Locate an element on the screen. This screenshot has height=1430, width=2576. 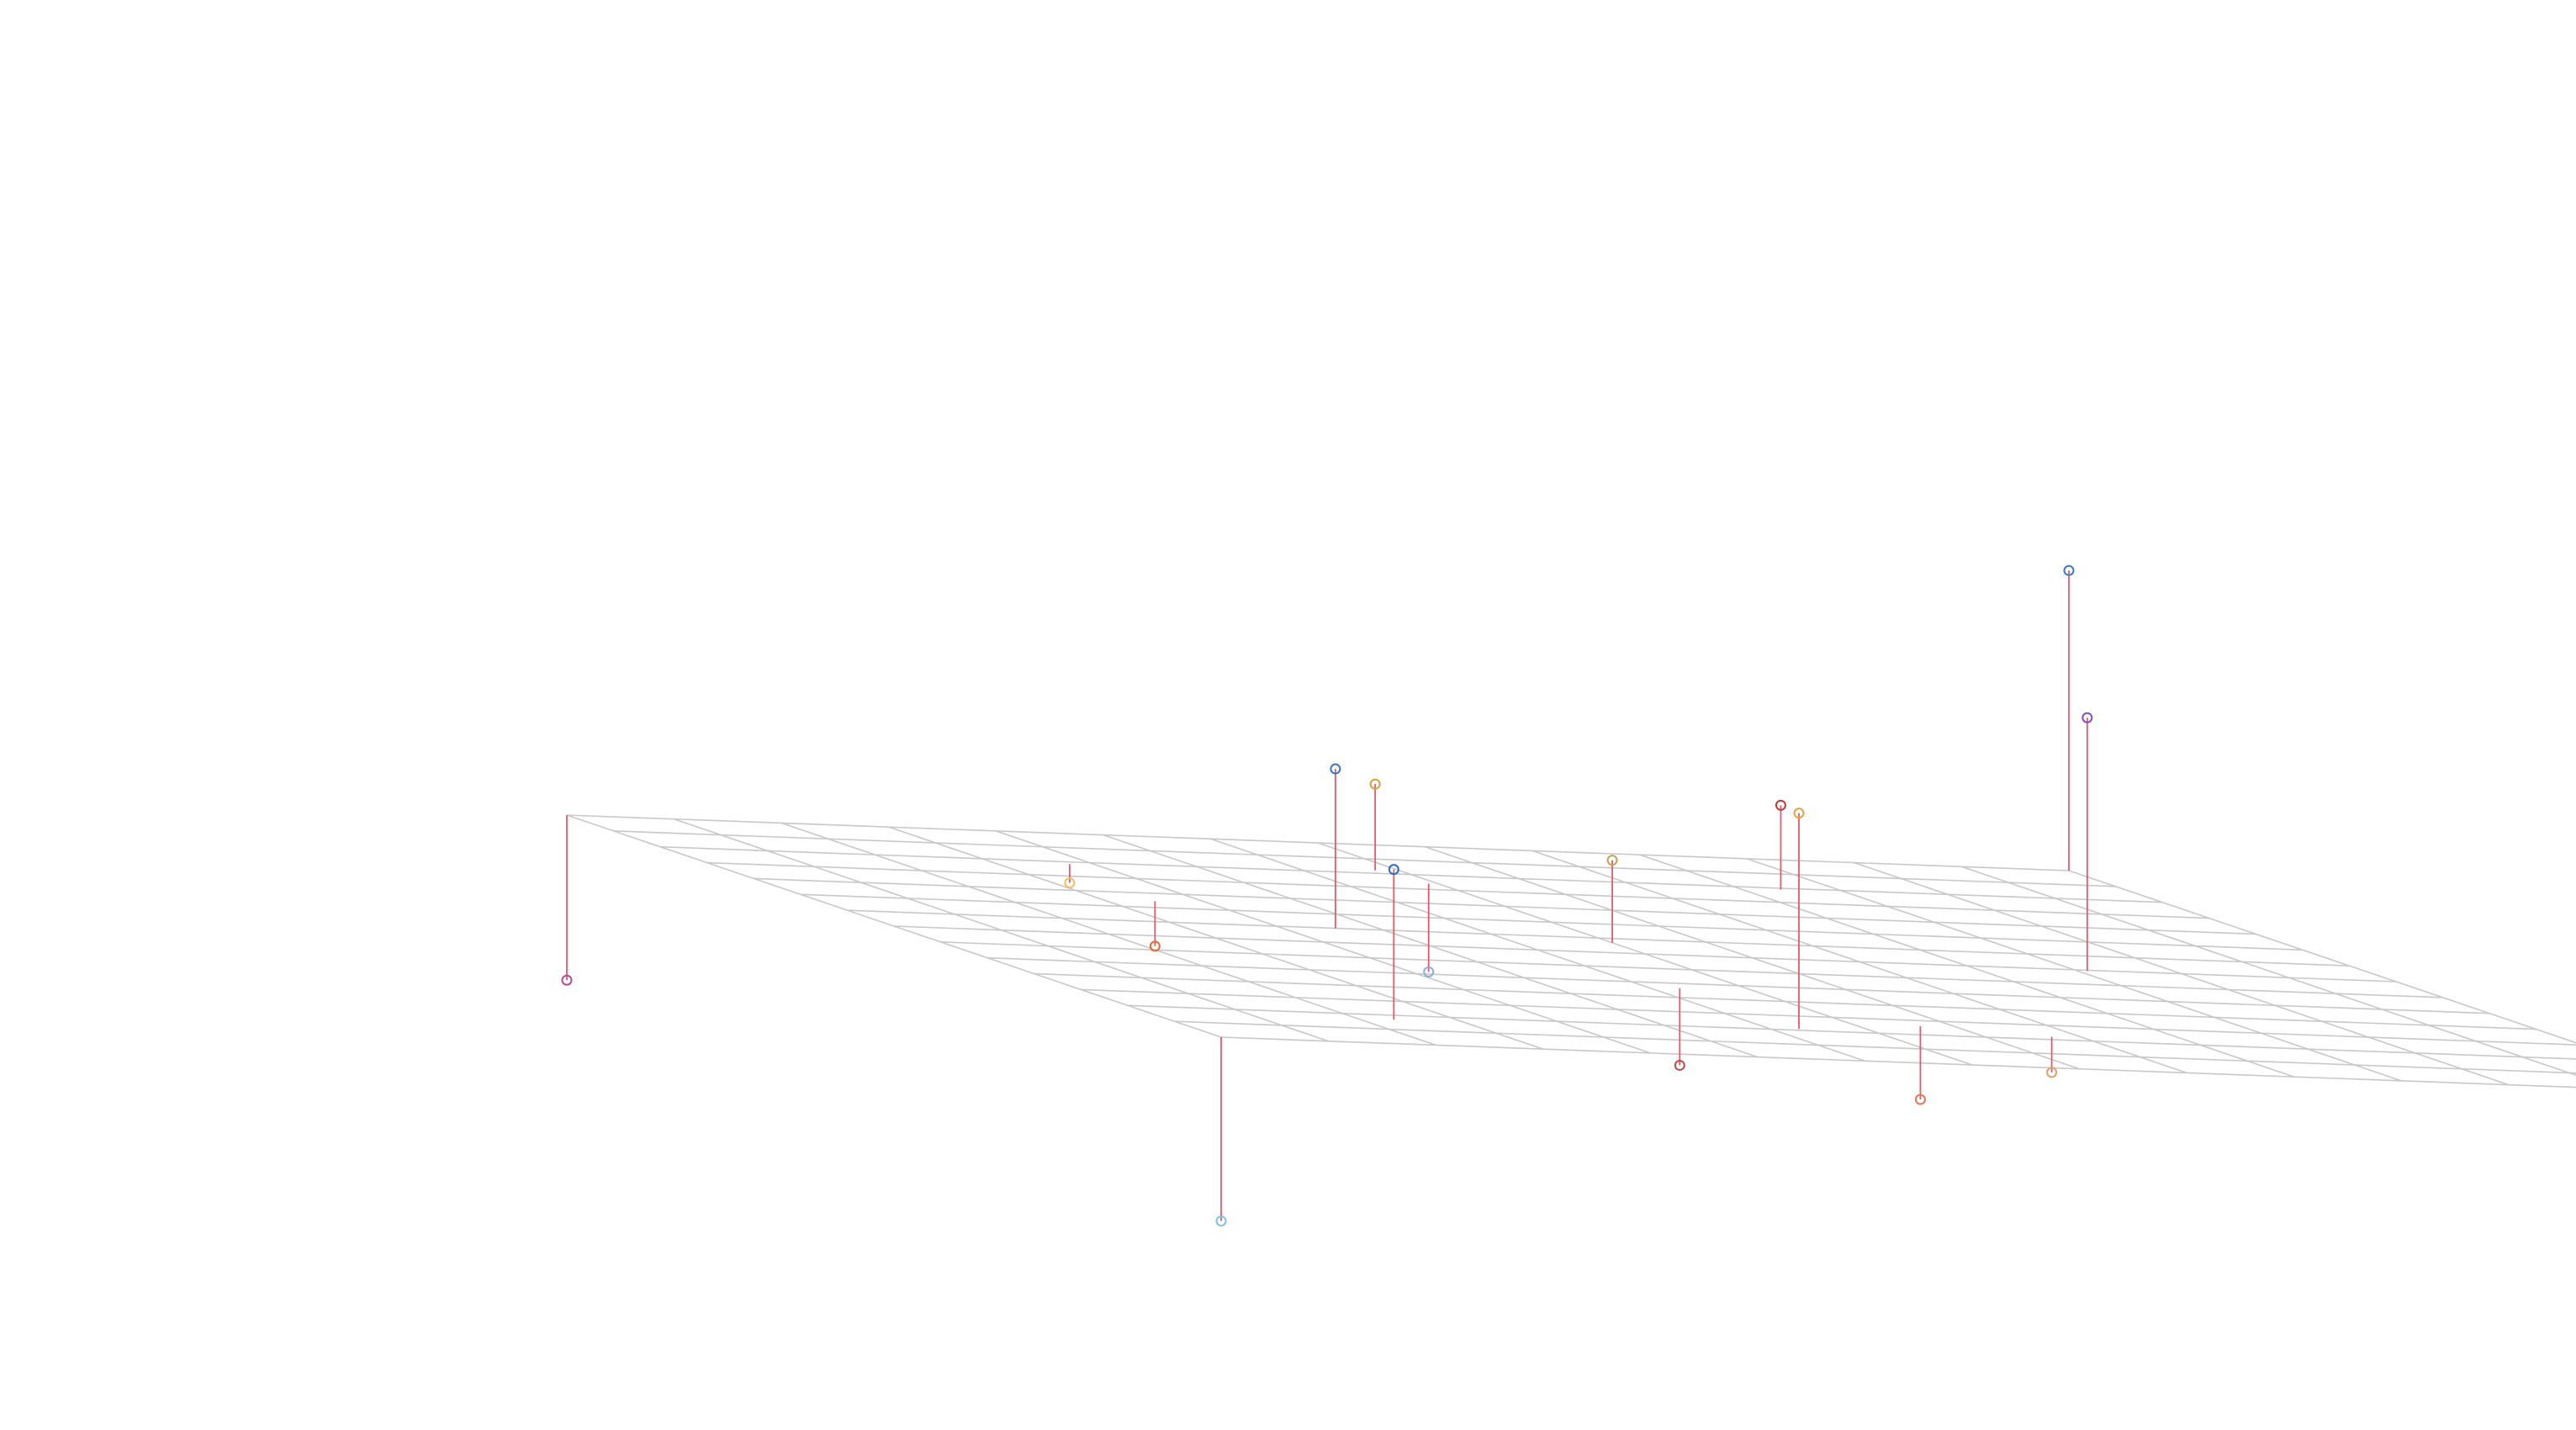
base-plane-grid is located at coordinates (1571, 951).